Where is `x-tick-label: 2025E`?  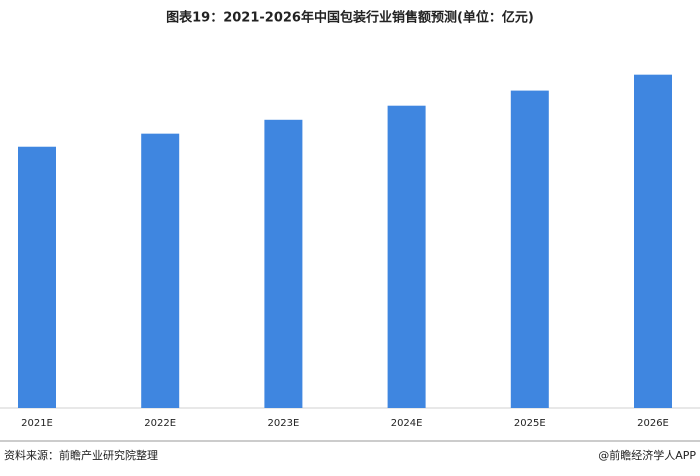 x-tick-label: 2025E is located at coordinates (530, 423).